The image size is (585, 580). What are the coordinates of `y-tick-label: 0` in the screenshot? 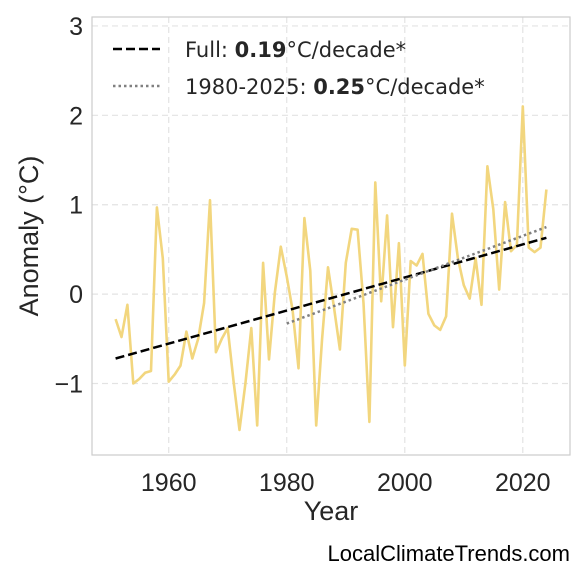 It's located at (76, 295).